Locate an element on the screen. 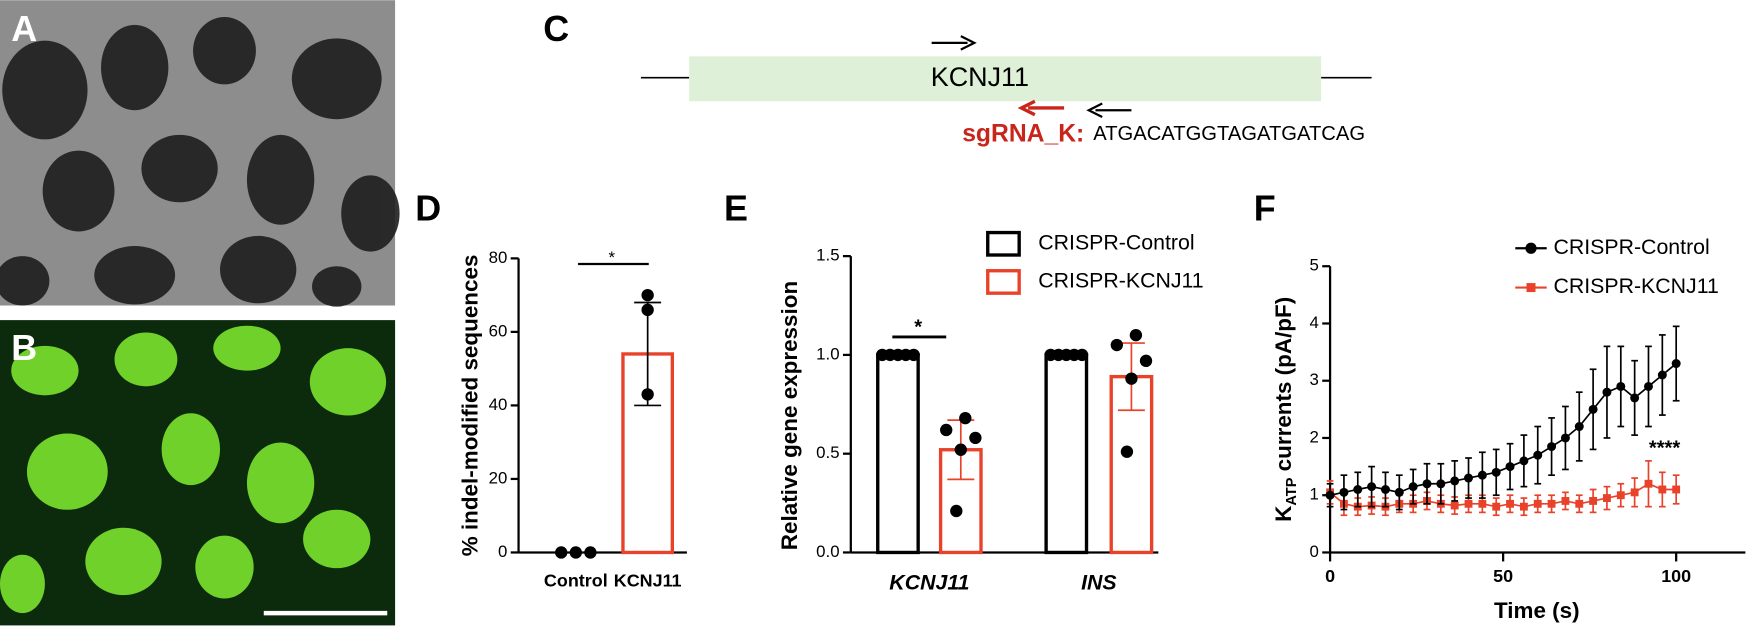  x-tick-label: 0 is located at coordinates (1330, 576).